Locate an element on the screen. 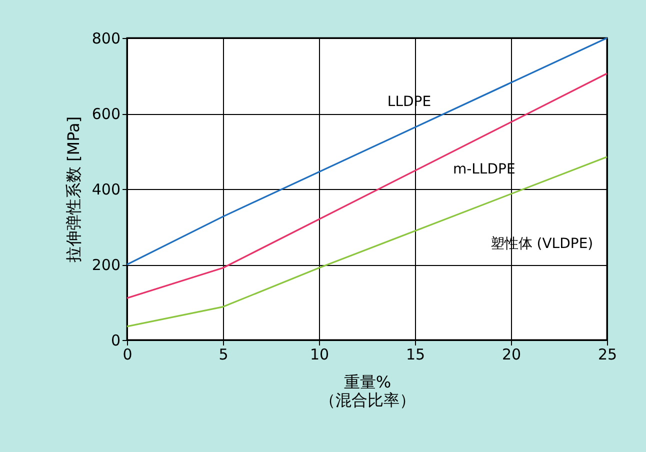 This screenshot has height=452, width=646. y-tick-label: 800 is located at coordinates (106, 39).